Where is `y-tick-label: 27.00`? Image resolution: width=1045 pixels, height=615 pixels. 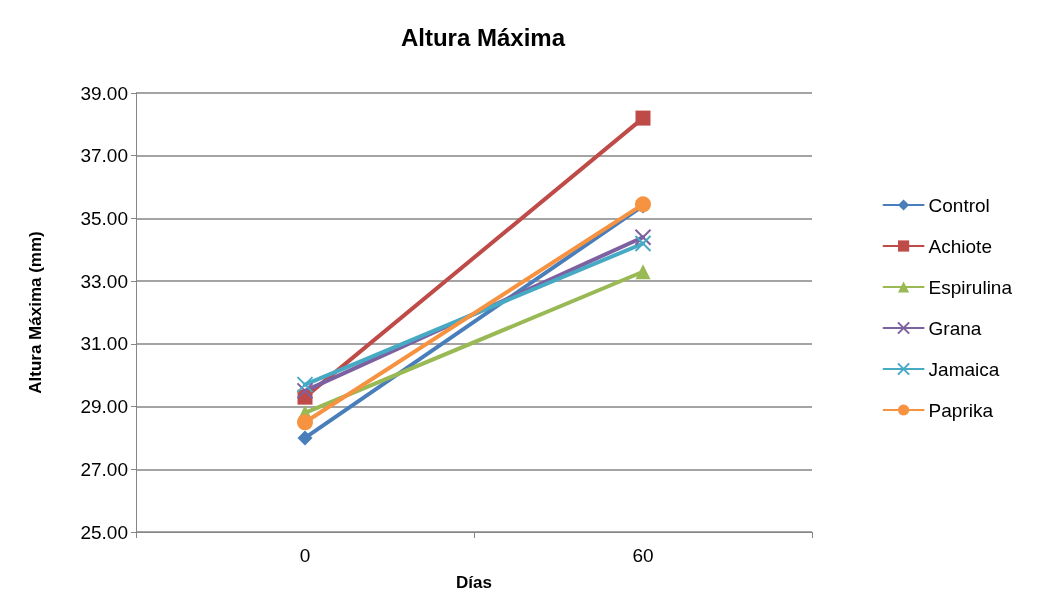
y-tick-label: 27.00 is located at coordinates (104, 469).